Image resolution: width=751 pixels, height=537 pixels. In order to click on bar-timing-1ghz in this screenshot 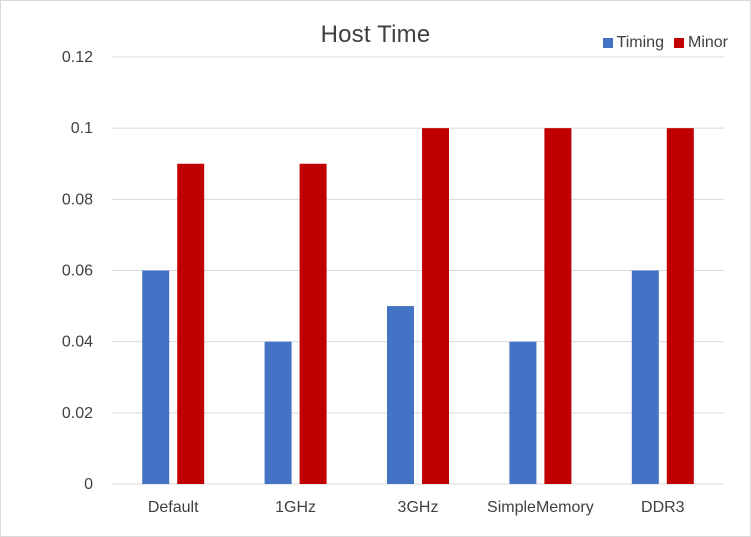, I will do `click(278, 412)`.